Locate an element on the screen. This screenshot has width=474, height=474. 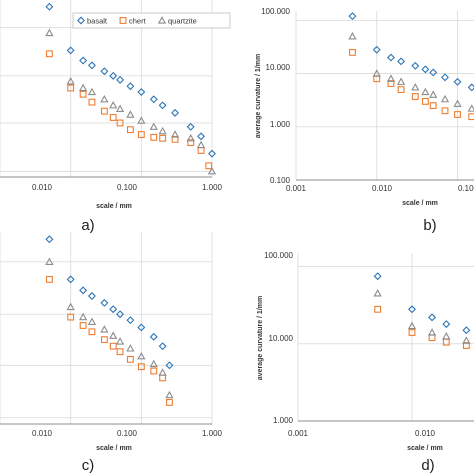
legend-marker-basalt is located at coordinates (81, 20).